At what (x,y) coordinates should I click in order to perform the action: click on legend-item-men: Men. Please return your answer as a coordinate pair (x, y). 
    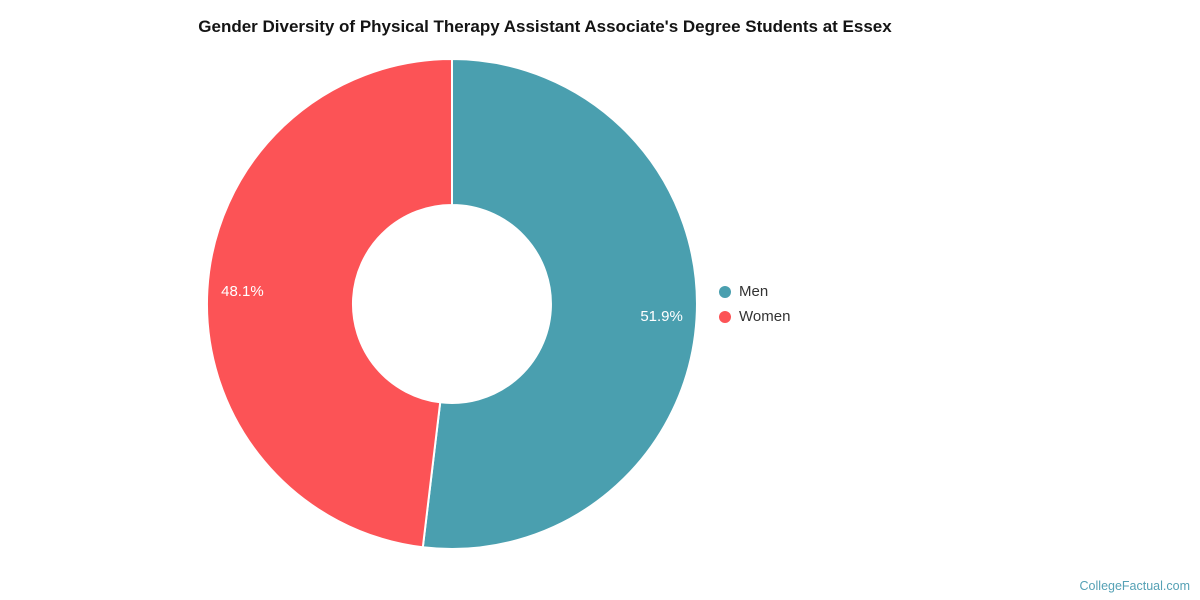
    Looking at the image, I should click on (754, 291).